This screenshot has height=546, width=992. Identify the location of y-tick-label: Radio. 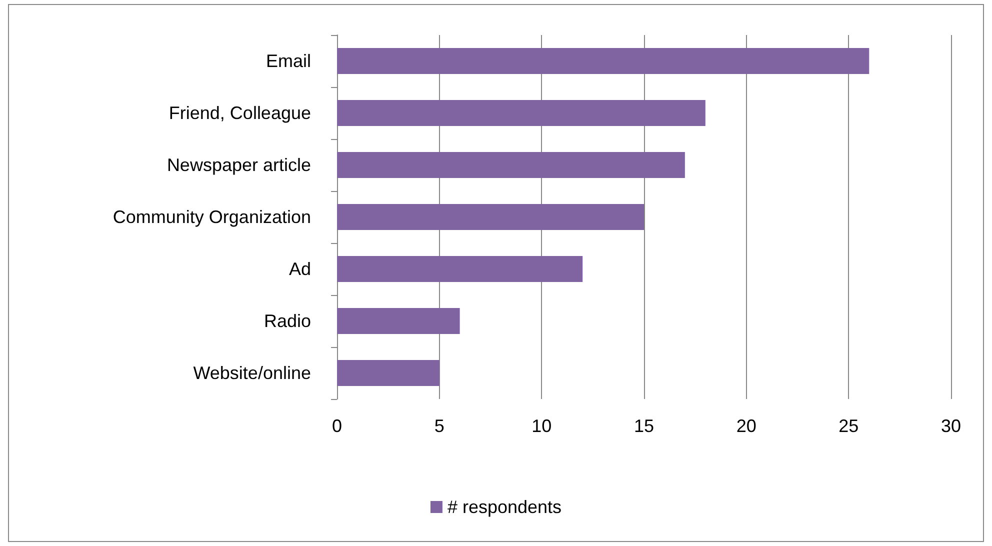
(287, 321).